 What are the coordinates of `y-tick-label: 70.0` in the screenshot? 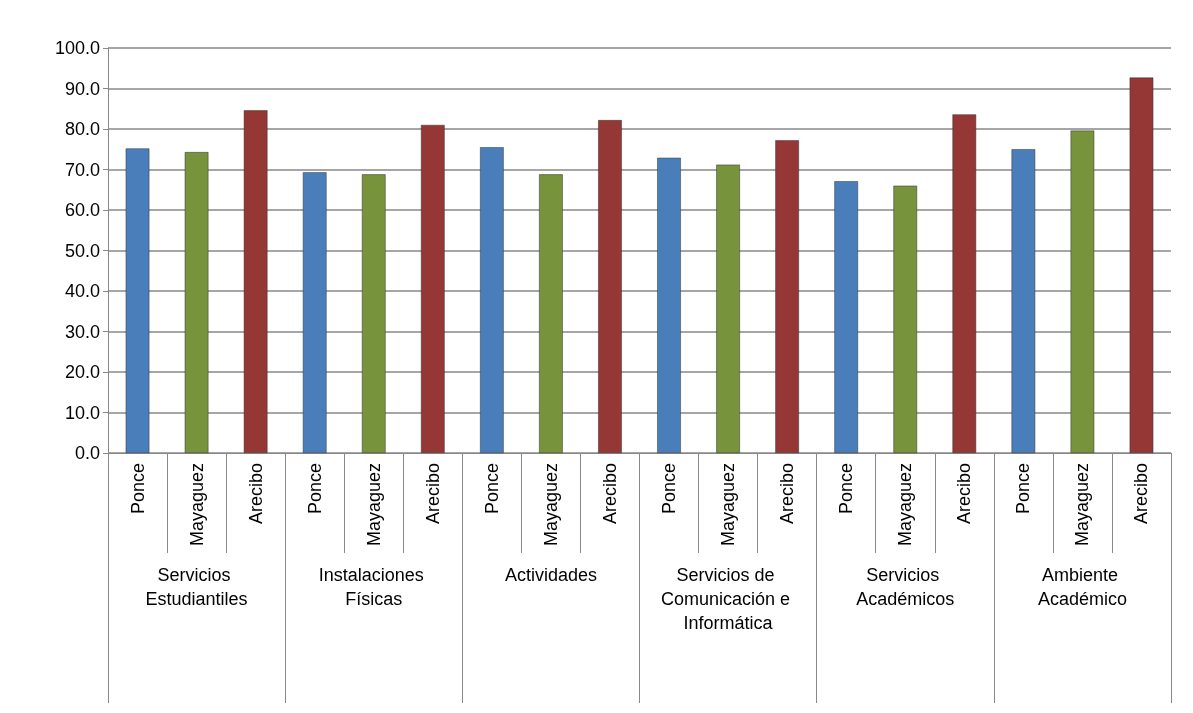 It's located at (82, 169).